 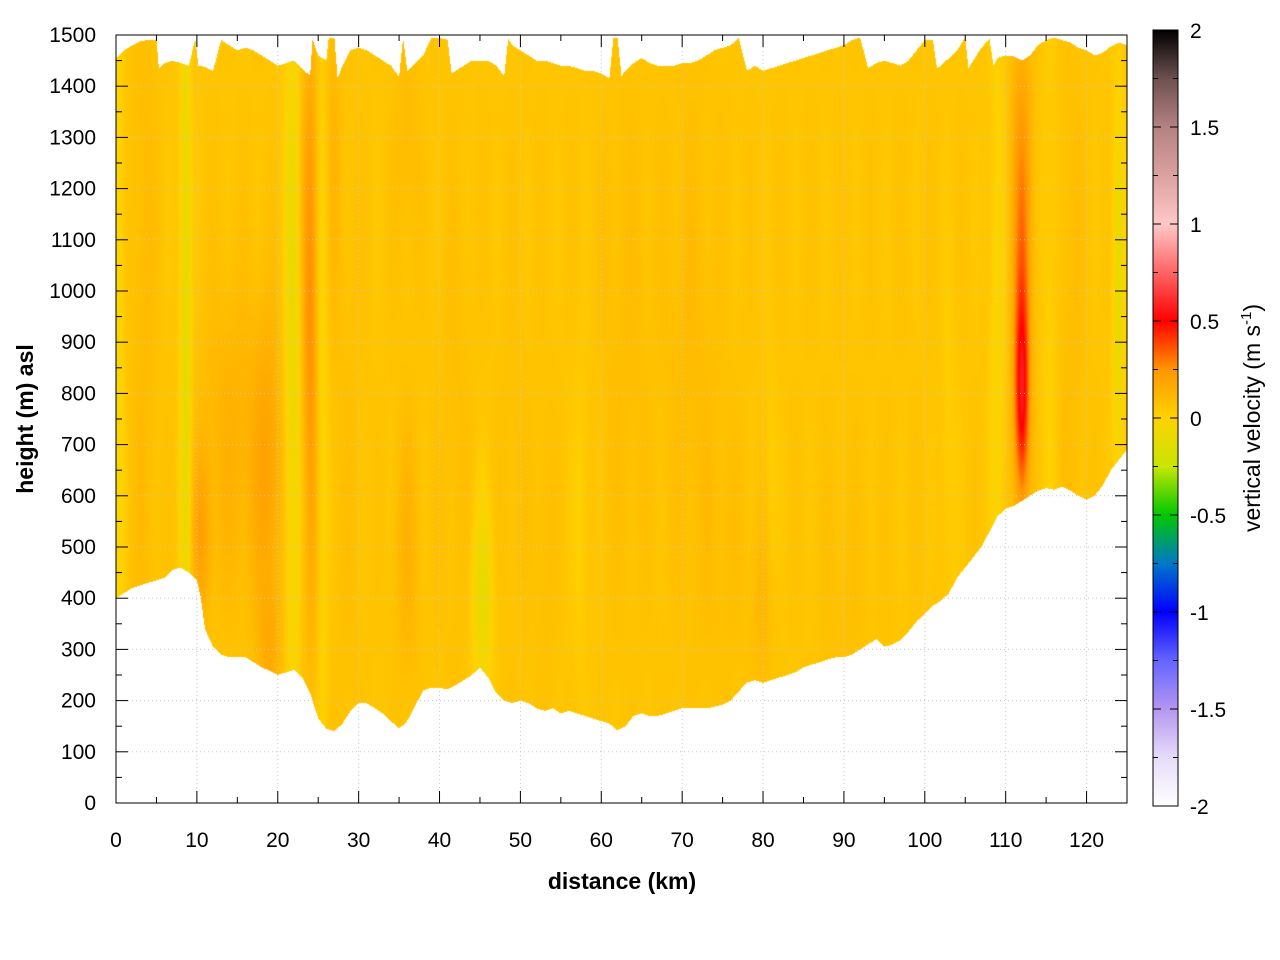 What do you see at coordinates (601, 840) in the screenshot?
I see `x-tick-label: 60` at bounding box center [601, 840].